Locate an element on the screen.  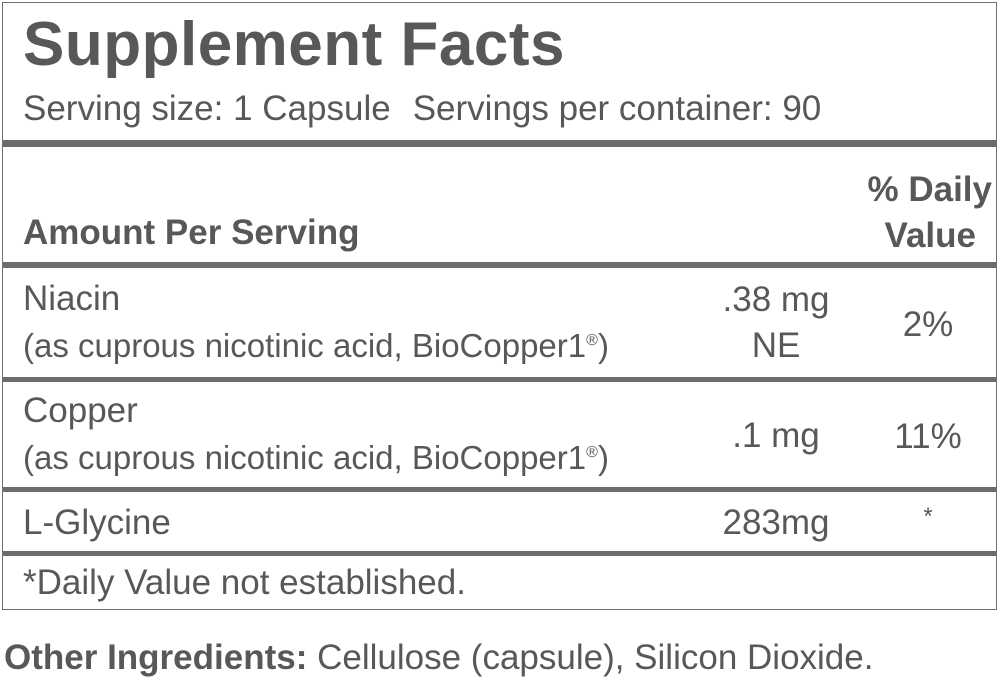
nutrient-amount: .1 mg is located at coordinates (776, 435).